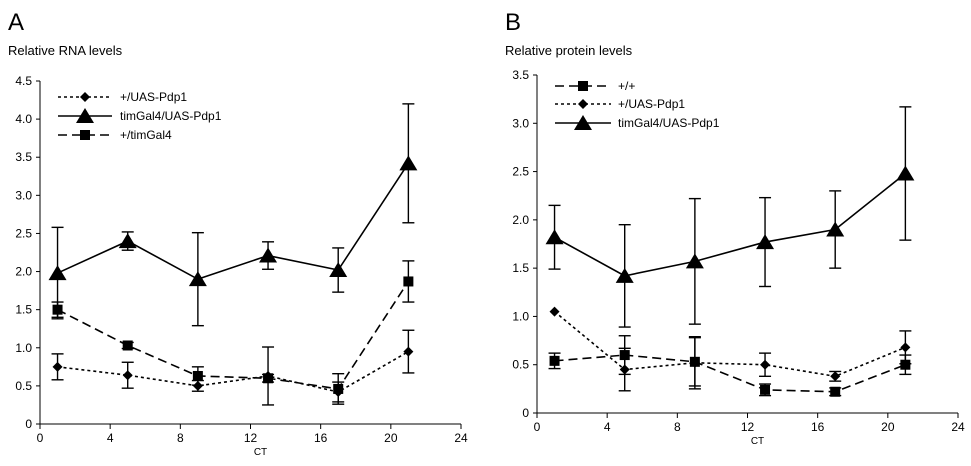 Image resolution: width=971 pixels, height=466 pixels. What do you see at coordinates (513, 22) in the screenshot?
I see `panel-label: B` at bounding box center [513, 22].